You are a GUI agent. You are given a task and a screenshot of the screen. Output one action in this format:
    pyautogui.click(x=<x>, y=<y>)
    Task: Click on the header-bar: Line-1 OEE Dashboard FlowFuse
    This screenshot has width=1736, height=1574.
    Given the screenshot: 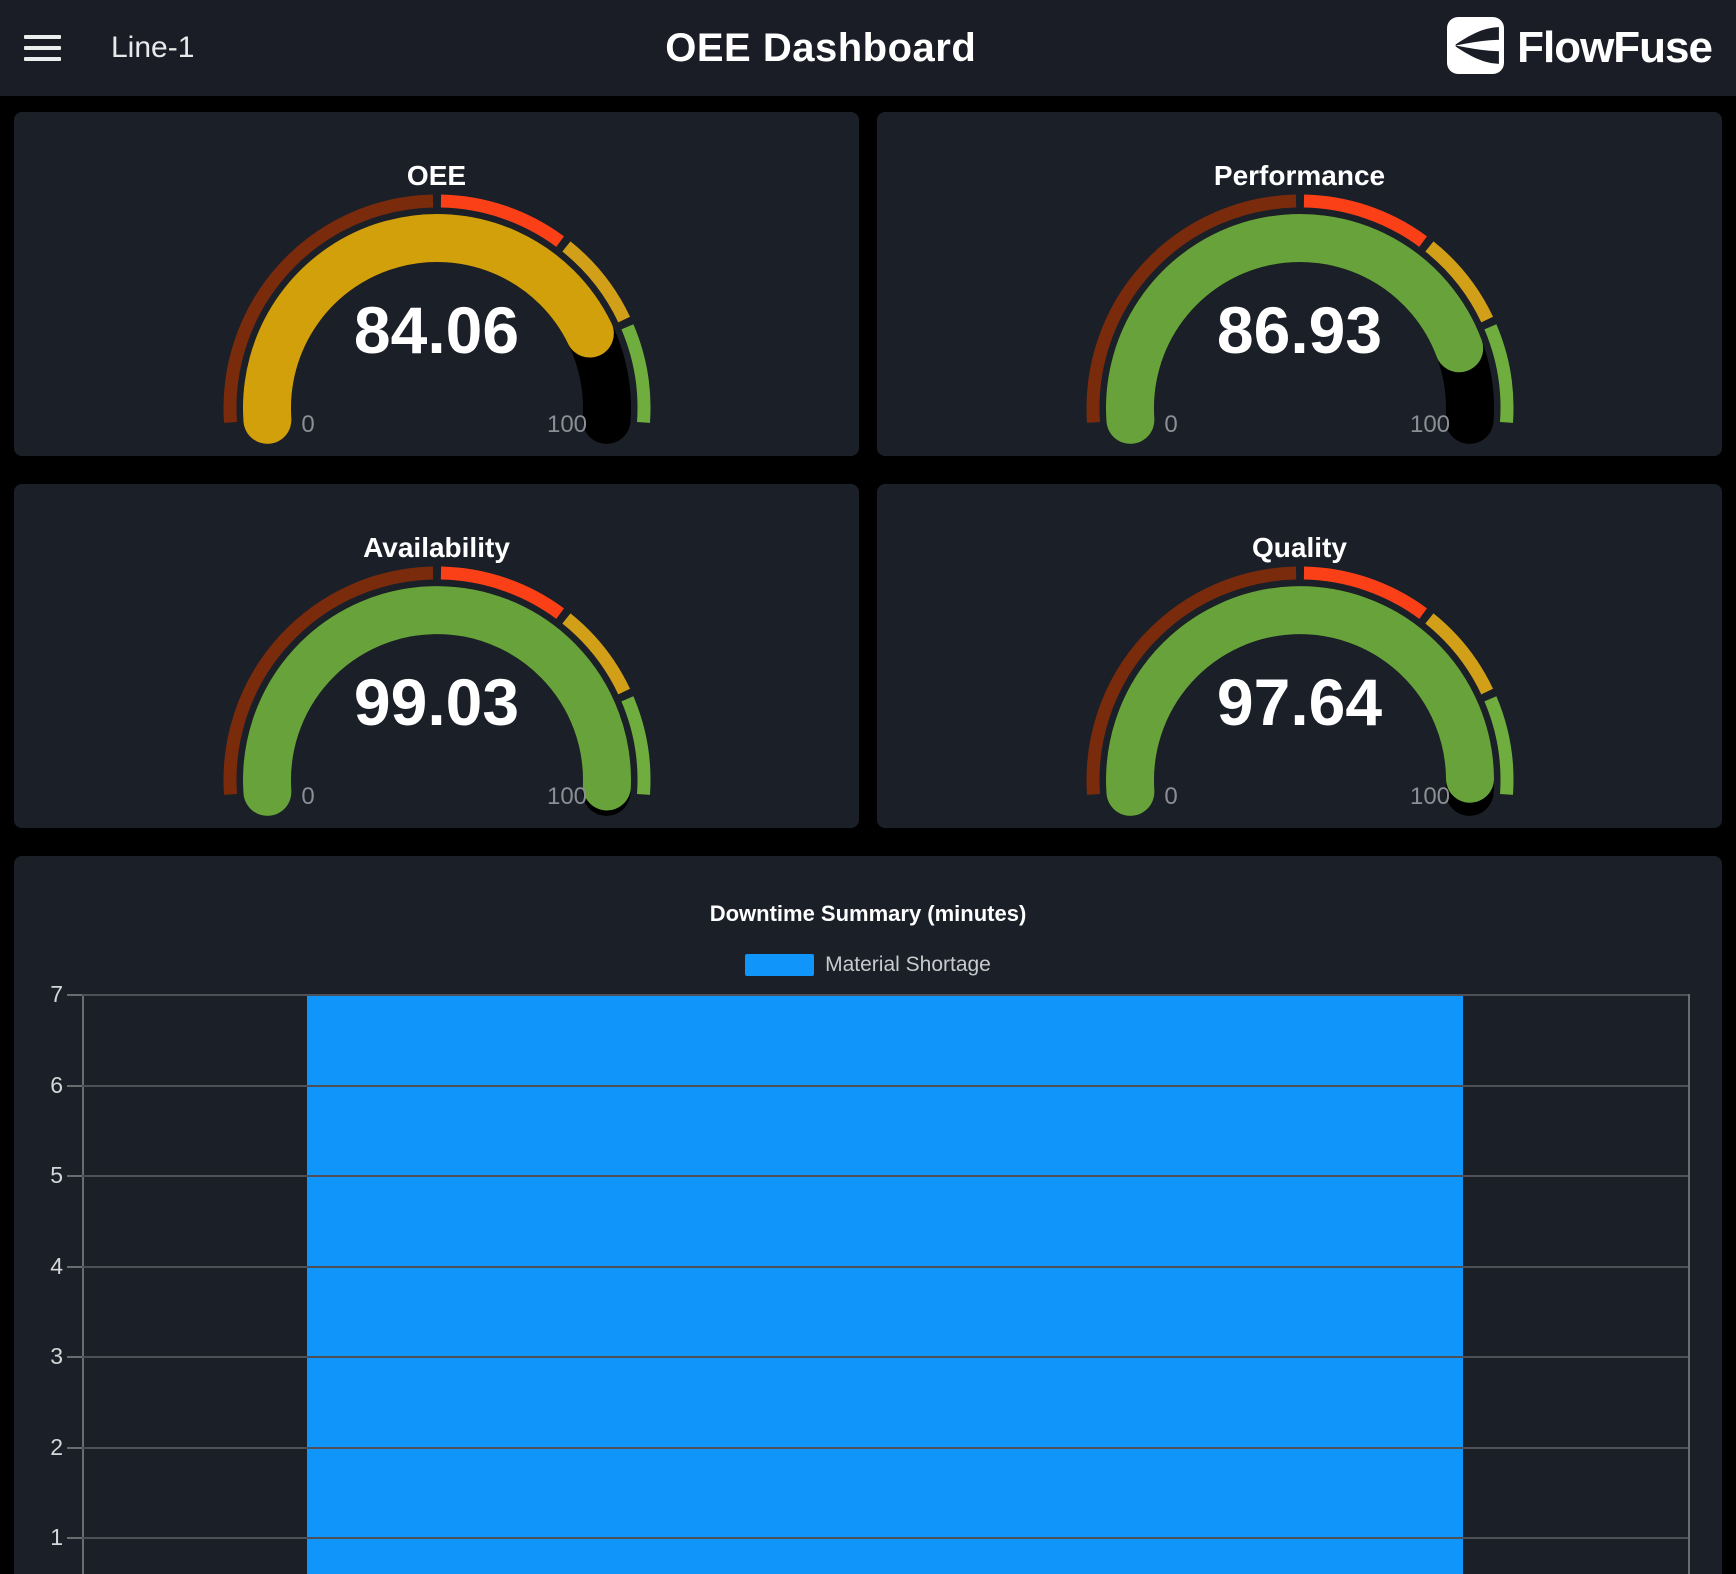 What is the action you would take?
    pyautogui.click(x=868, y=48)
    